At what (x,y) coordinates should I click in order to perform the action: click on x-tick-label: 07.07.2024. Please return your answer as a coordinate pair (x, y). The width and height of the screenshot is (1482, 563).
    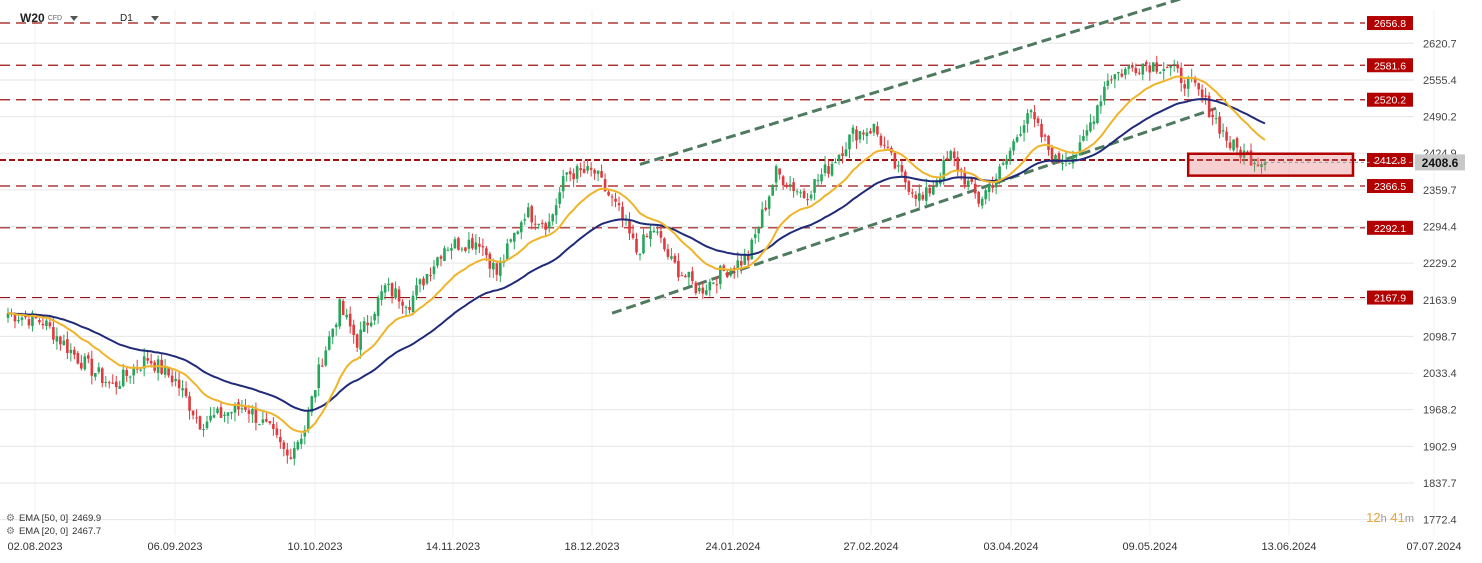
    Looking at the image, I should click on (1433, 547).